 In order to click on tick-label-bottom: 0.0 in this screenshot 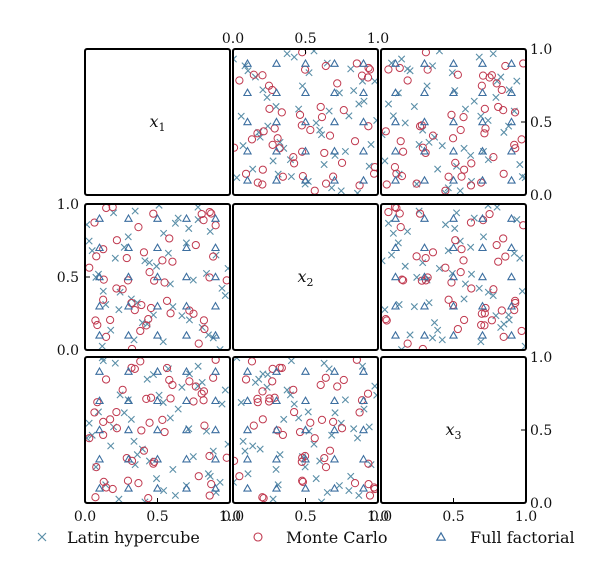, I will do `click(85, 517)`.